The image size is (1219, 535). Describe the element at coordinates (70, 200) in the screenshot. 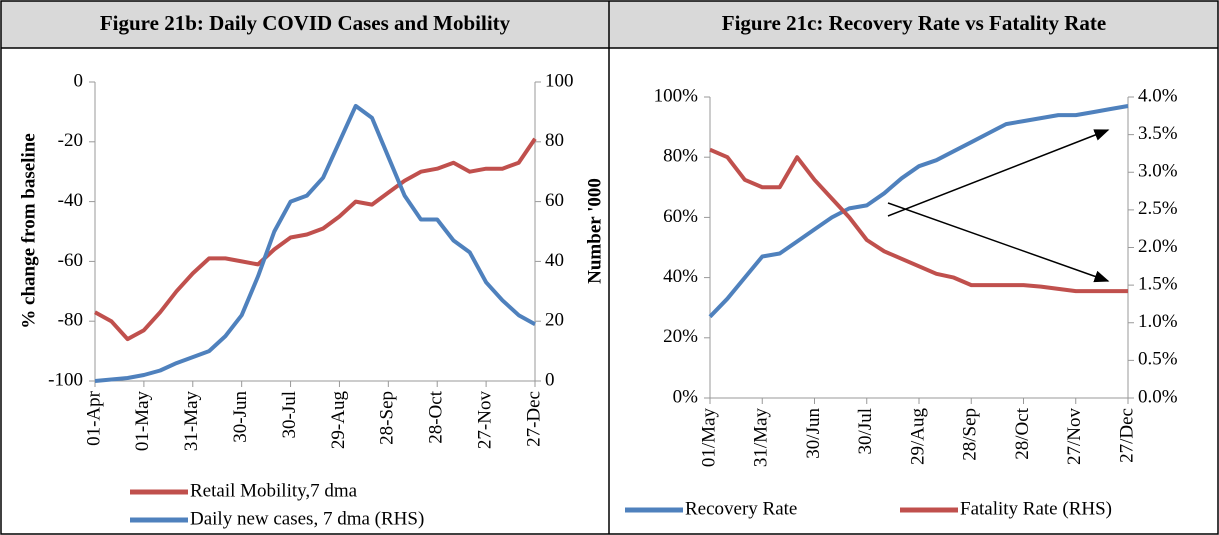

I see `y-tick-label: -40` at that location.